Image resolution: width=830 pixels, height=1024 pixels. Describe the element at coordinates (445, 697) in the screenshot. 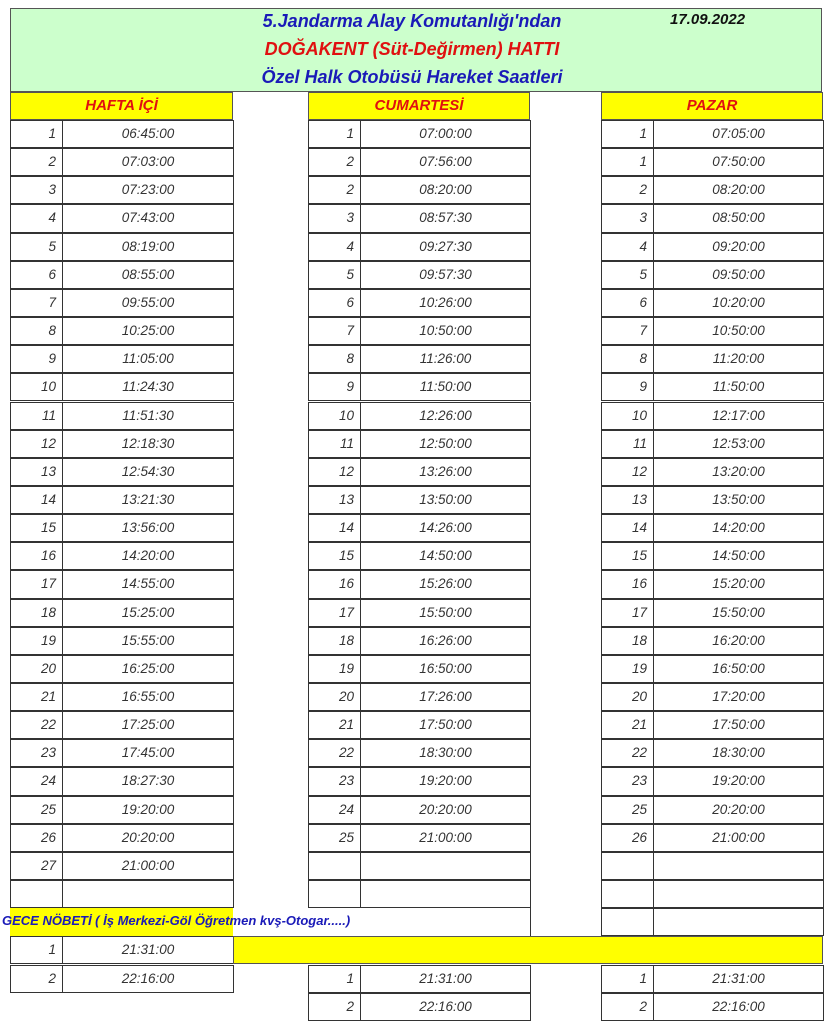

I see `saturday-departure-time: 17:26:00` at that location.